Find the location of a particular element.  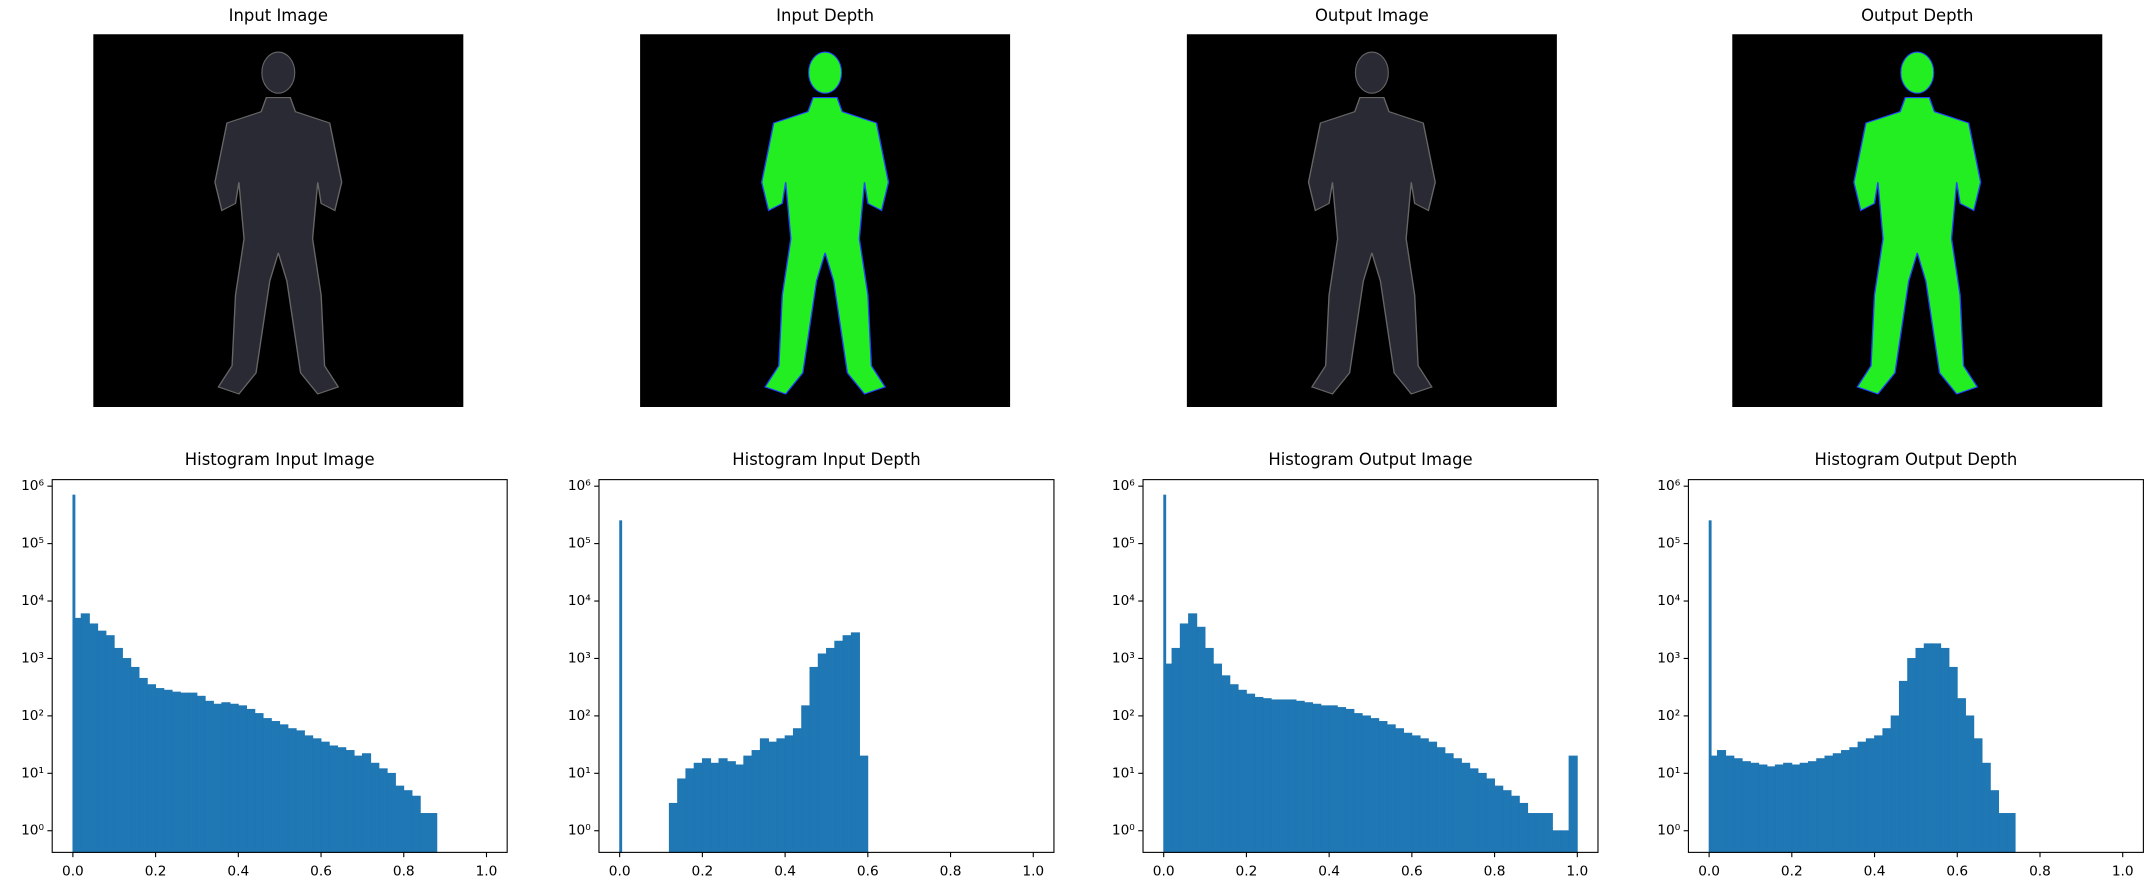

panel-title: Histogram Output Image is located at coordinates (1370, 459).